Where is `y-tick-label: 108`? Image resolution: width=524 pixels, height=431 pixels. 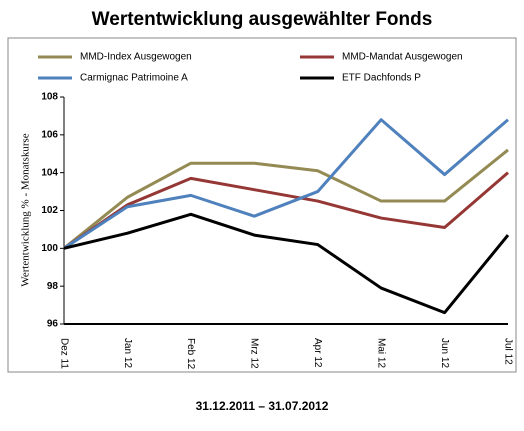 y-tick-label: 108 is located at coordinates (49, 97).